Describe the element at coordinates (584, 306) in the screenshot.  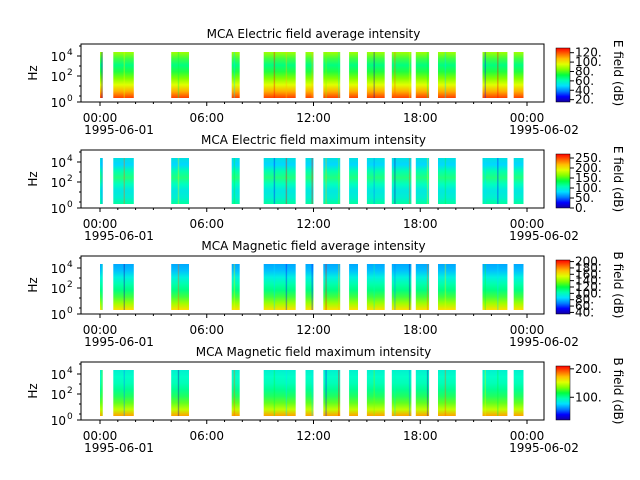
I see `colorbar-tick-label: 60.` at that location.